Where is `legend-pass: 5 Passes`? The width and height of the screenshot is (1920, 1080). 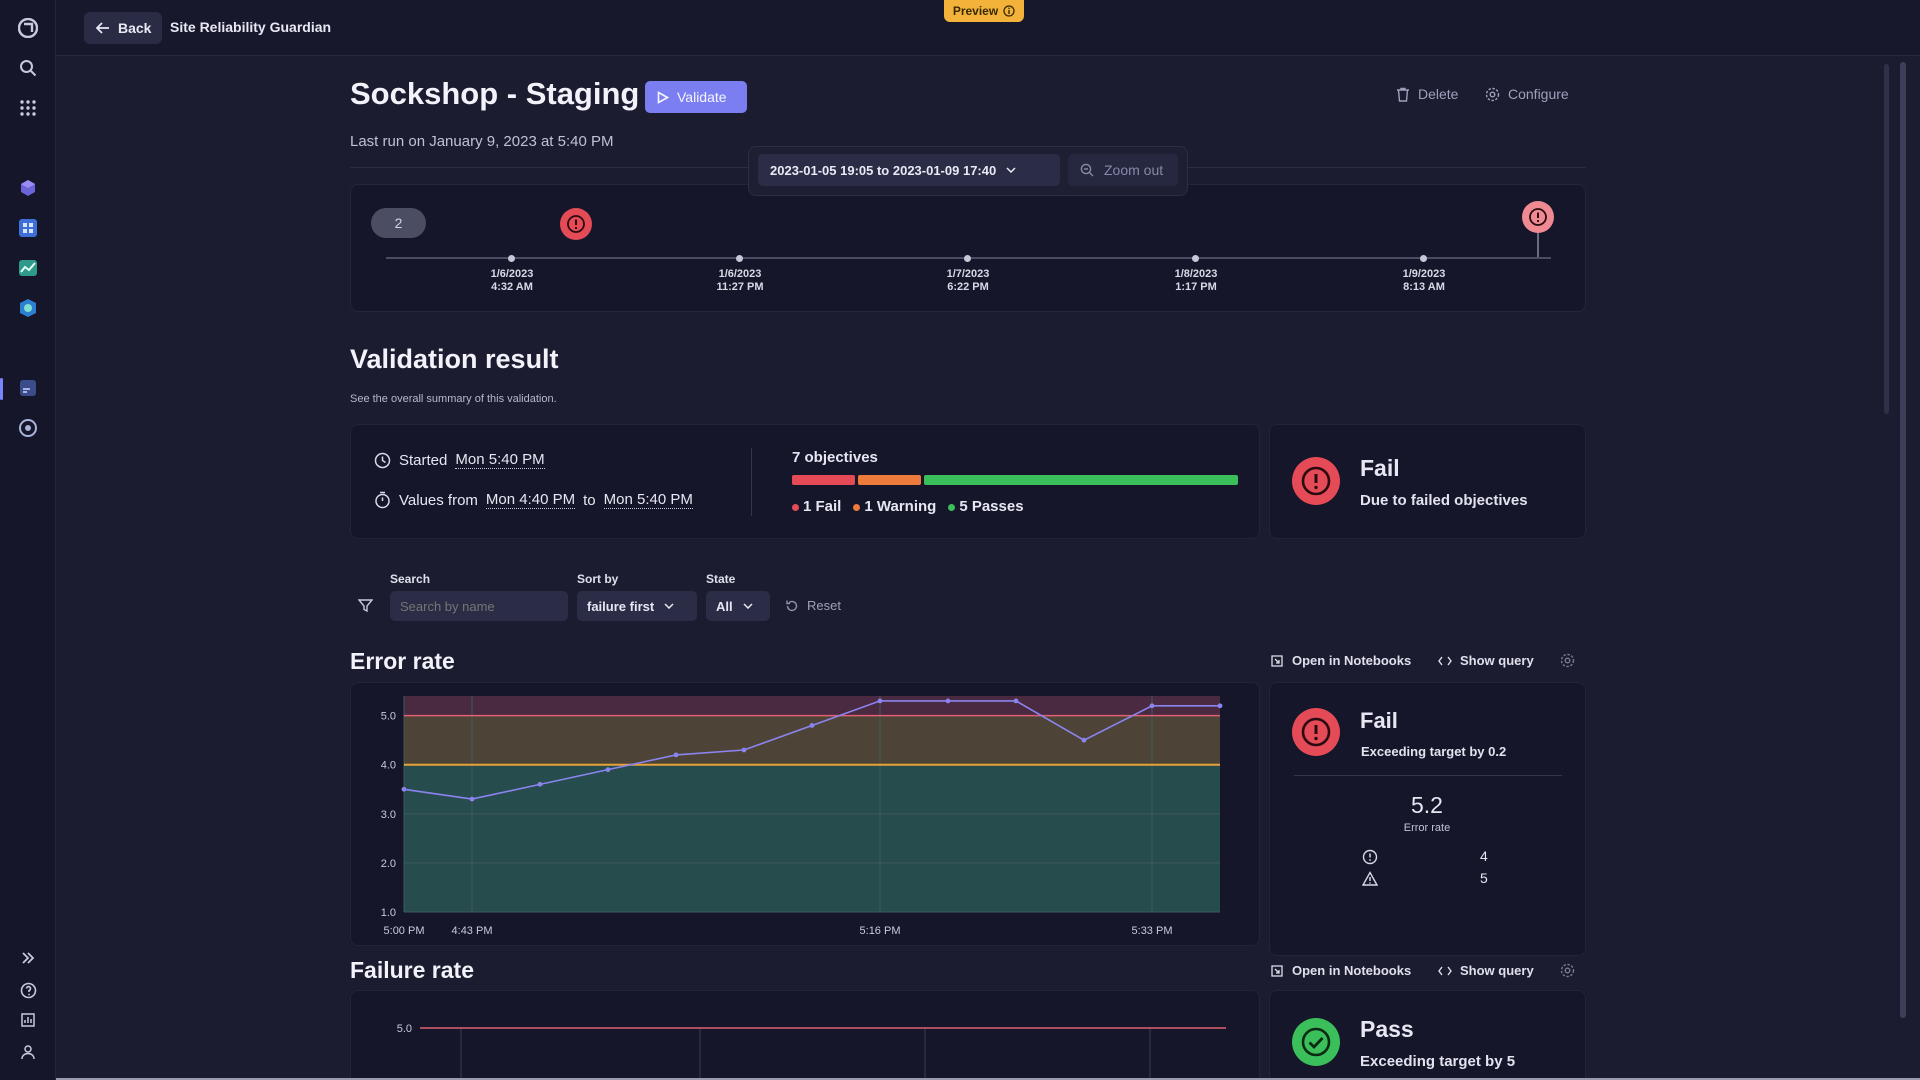 legend-pass: 5 Passes is located at coordinates (986, 506).